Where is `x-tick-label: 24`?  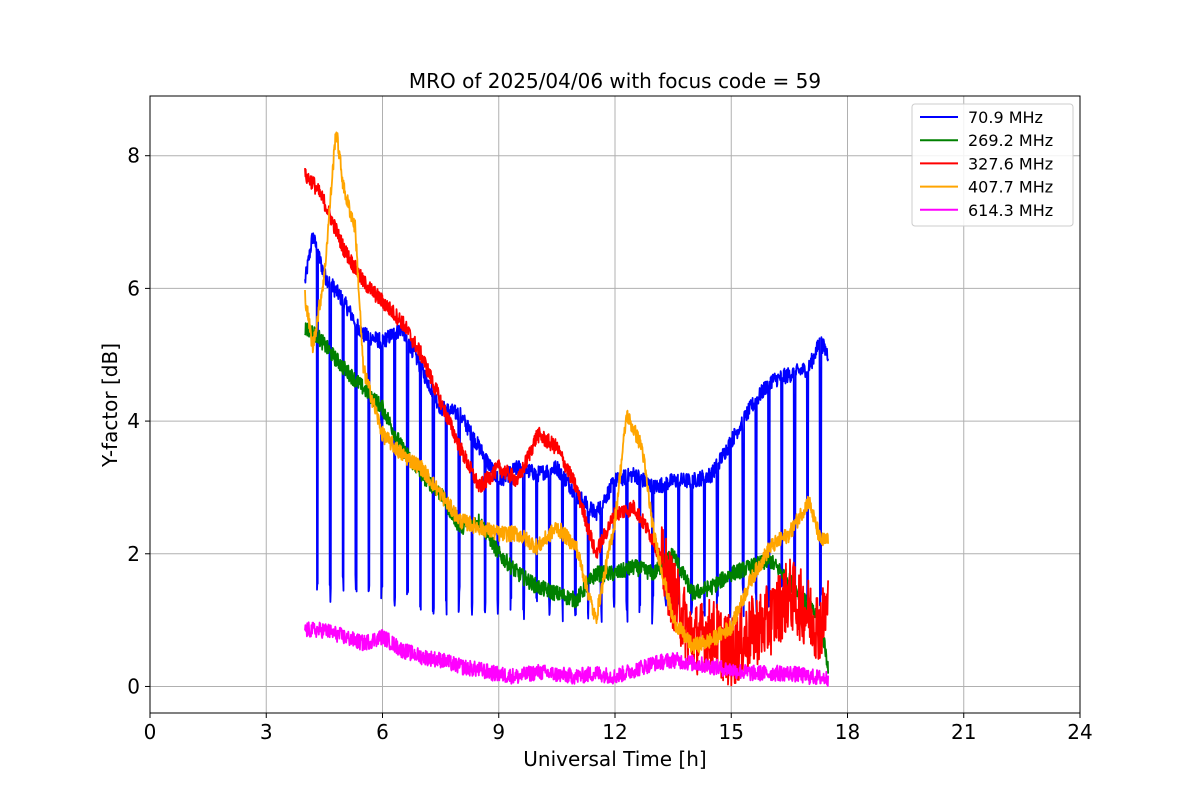 x-tick-label: 24 is located at coordinates (1079, 732).